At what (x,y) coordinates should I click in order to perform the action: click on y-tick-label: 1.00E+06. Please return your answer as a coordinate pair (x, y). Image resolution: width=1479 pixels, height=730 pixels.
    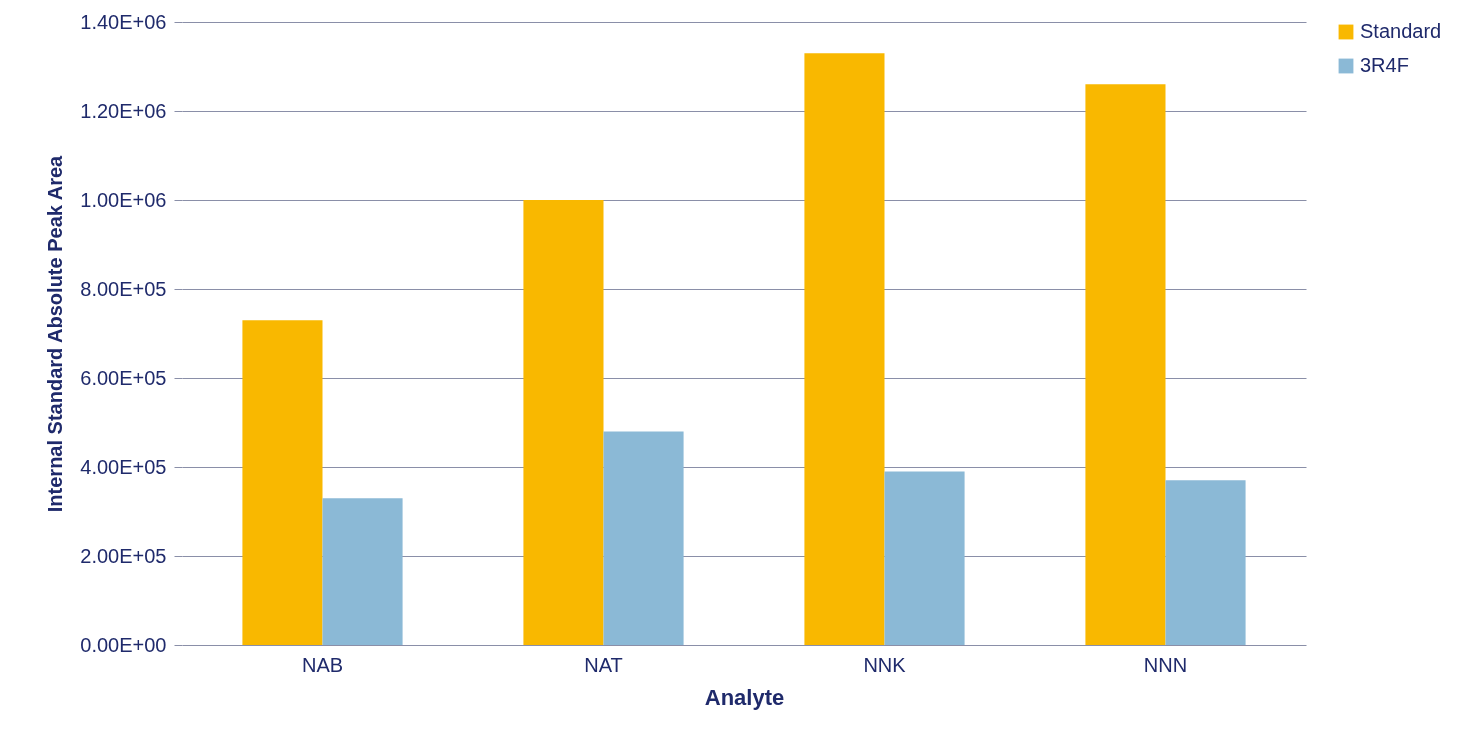
    Looking at the image, I should click on (123, 199).